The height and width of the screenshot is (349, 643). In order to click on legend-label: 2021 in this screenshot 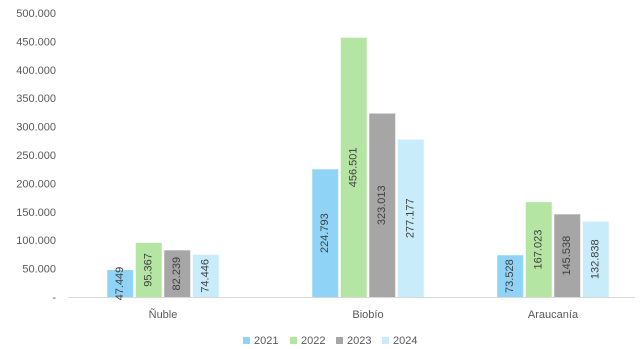, I will do `click(266, 341)`.